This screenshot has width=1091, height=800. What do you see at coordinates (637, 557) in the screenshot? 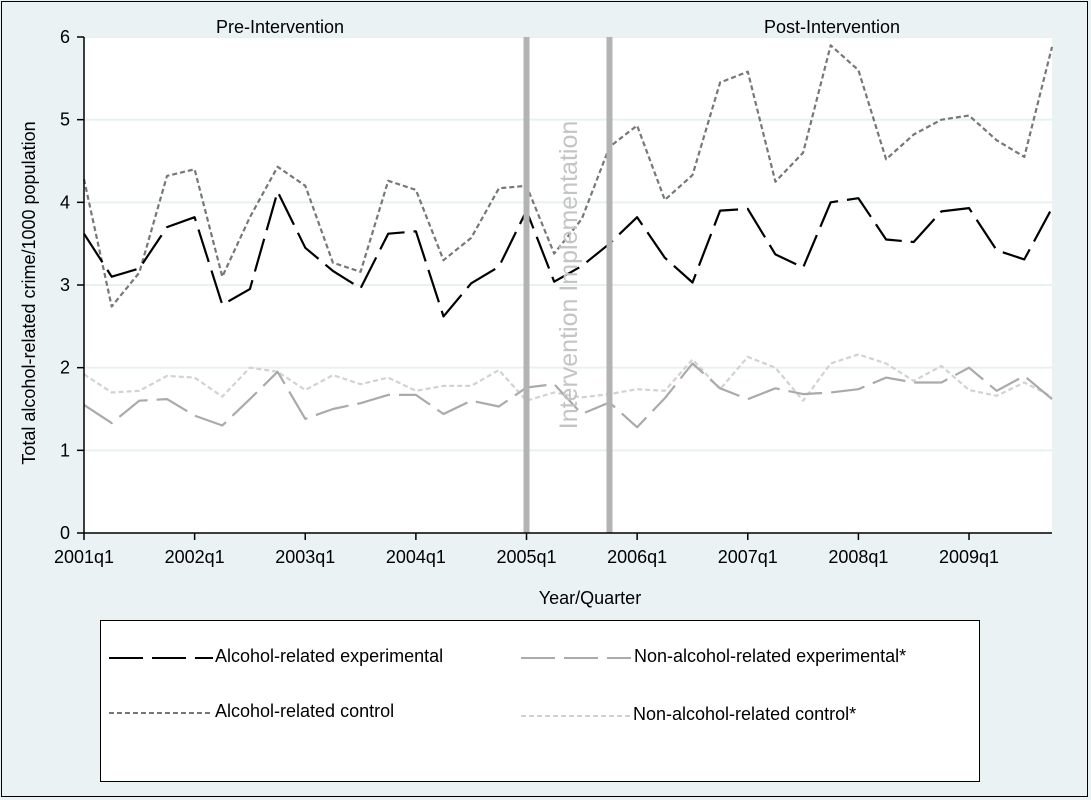
I see `x-tick-label: 2006q1` at bounding box center [637, 557].